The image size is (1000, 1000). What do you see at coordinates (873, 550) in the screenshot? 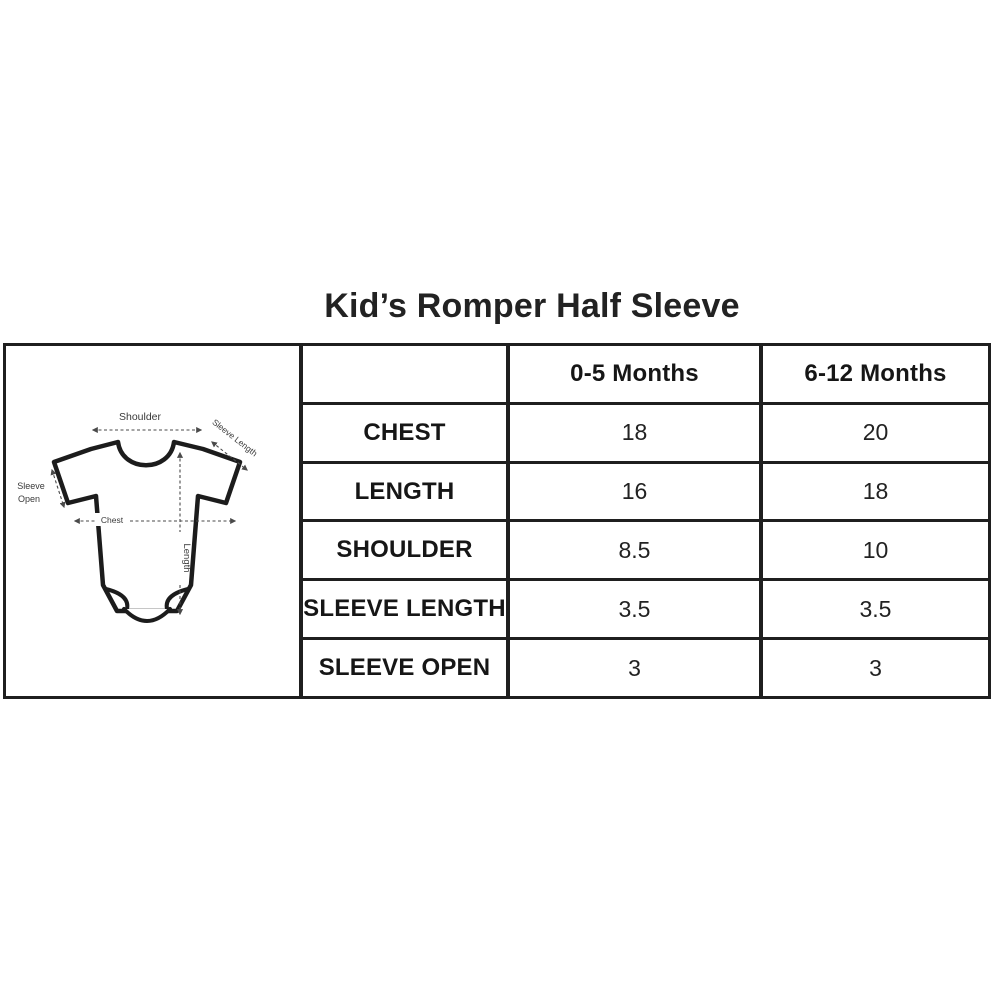
I see `row-value: 10` at bounding box center [873, 550].